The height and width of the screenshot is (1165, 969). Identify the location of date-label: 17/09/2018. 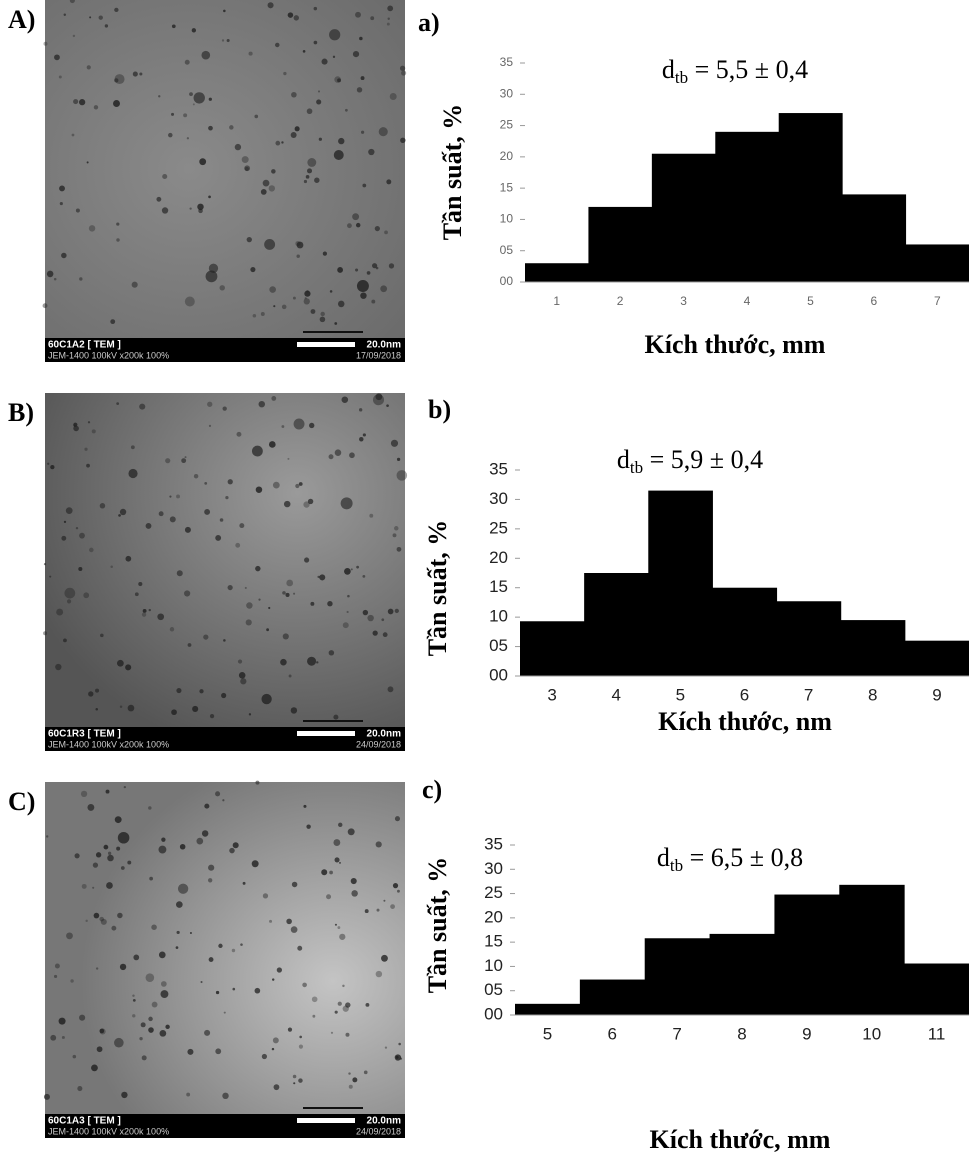
(378, 355).